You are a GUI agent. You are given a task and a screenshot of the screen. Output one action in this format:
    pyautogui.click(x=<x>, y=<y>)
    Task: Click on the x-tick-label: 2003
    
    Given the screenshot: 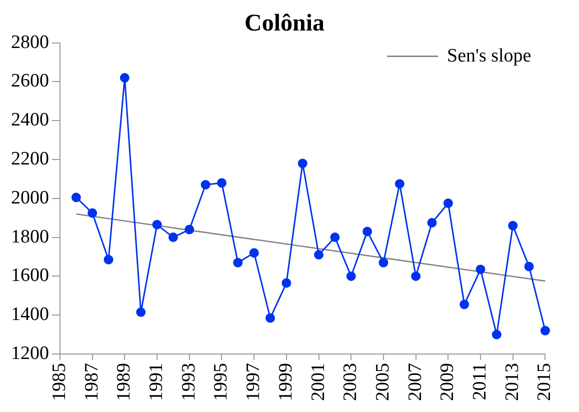 What is the action you would take?
    pyautogui.click(x=351, y=382)
    